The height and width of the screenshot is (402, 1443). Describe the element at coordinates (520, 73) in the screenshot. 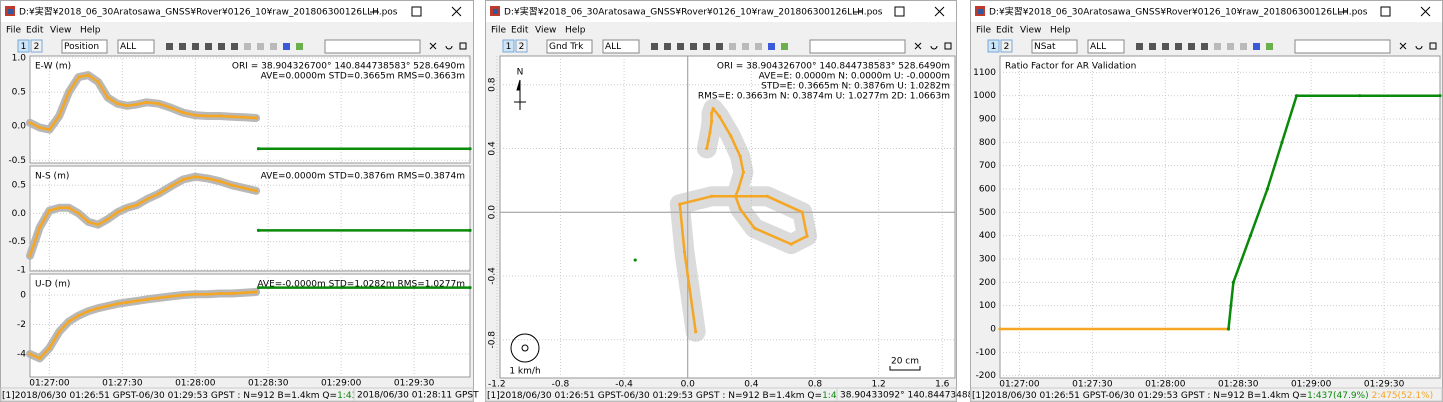

I see `north-label: N` at that location.